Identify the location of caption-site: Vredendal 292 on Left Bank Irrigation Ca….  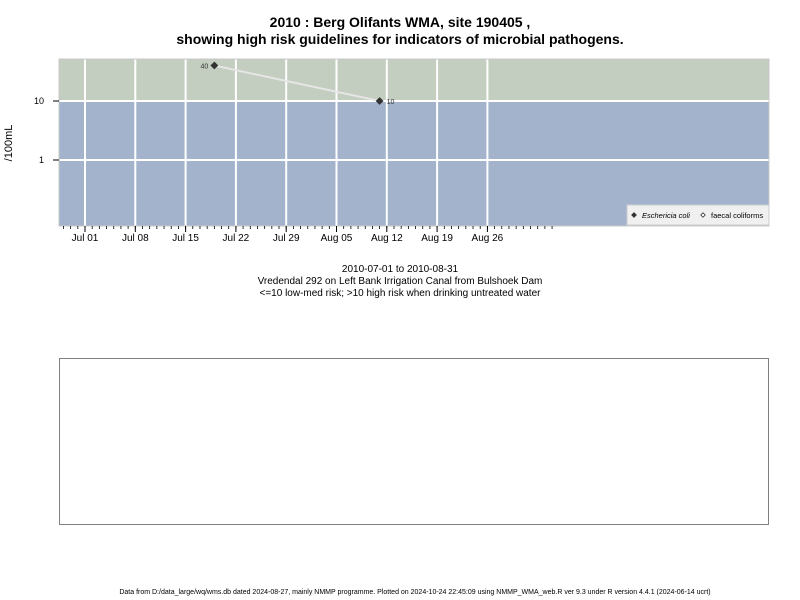
(400, 281).